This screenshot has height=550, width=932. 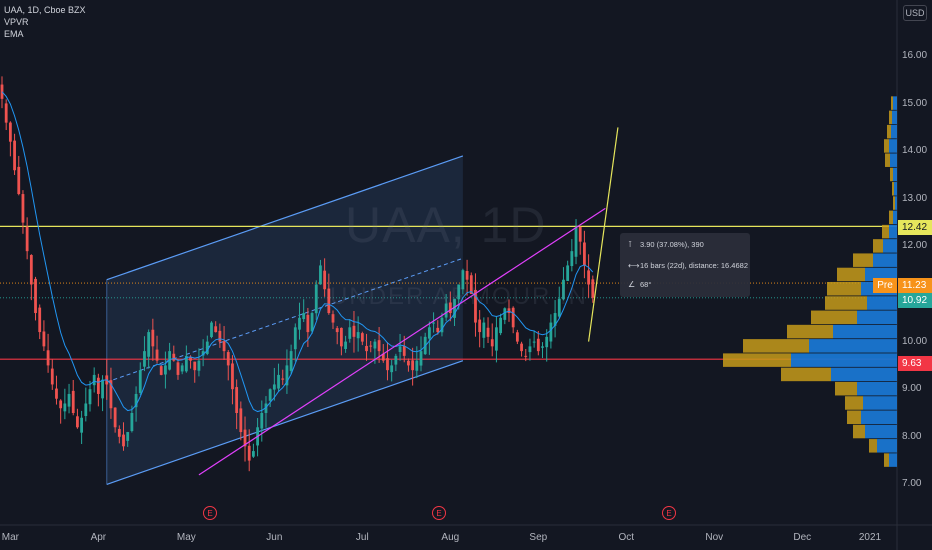 What do you see at coordinates (16, 22) in the screenshot?
I see `legend-indicator-vpvr: VPVR` at bounding box center [16, 22].